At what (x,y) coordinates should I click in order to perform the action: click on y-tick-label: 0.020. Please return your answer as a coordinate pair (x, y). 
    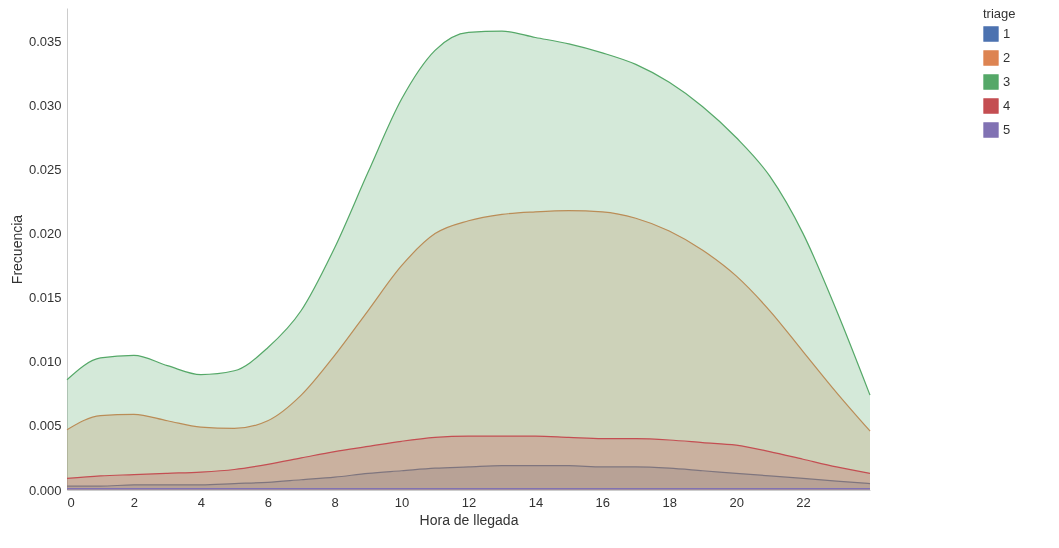
    Looking at the image, I should click on (45, 234).